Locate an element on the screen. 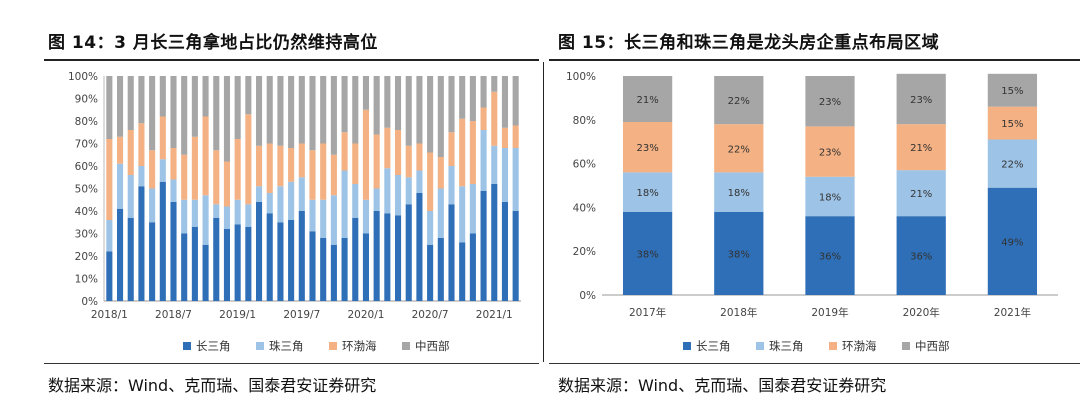 Image resolution: width=1080 pixels, height=413 pixels. data-label-2017-0: 38% is located at coordinates (647, 254).